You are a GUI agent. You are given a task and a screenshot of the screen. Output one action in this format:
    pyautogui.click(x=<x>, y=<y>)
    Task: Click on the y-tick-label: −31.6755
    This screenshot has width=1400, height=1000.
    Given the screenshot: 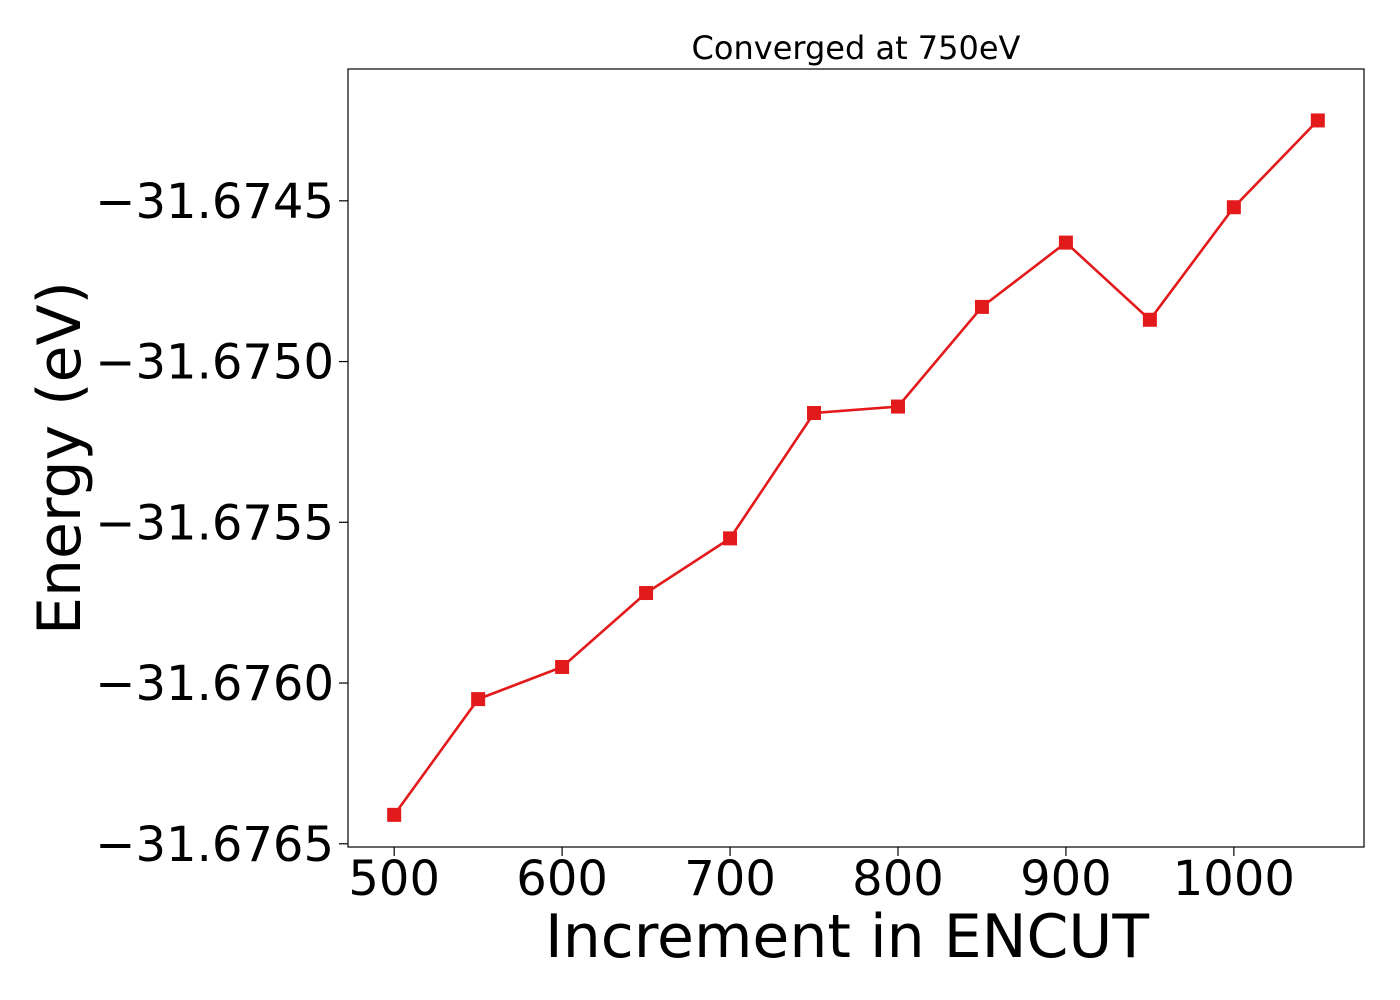 What is the action you would take?
    pyautogui.click(x=214, y=523)
    